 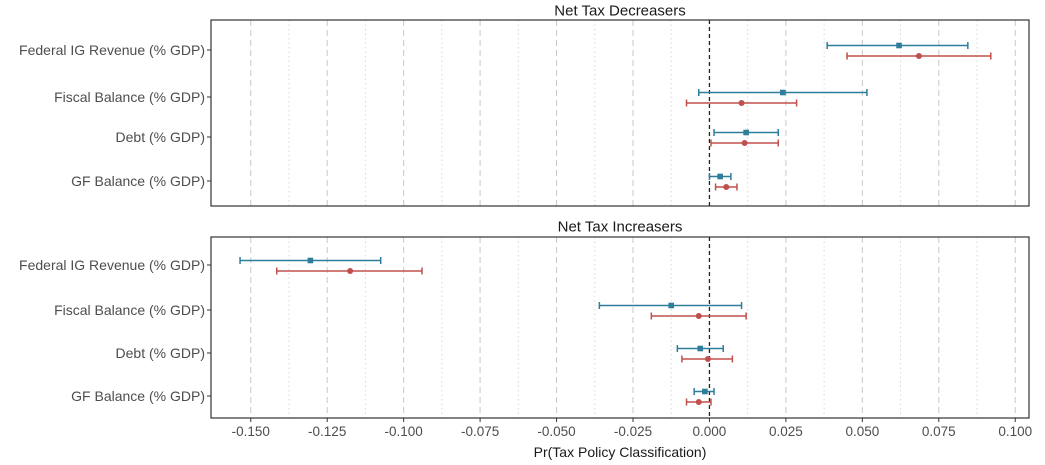 What do you see at coordinates (251, 431) in the screenshot?
I see `x-tick-label: -0.150` at bounding box center [251, 431].